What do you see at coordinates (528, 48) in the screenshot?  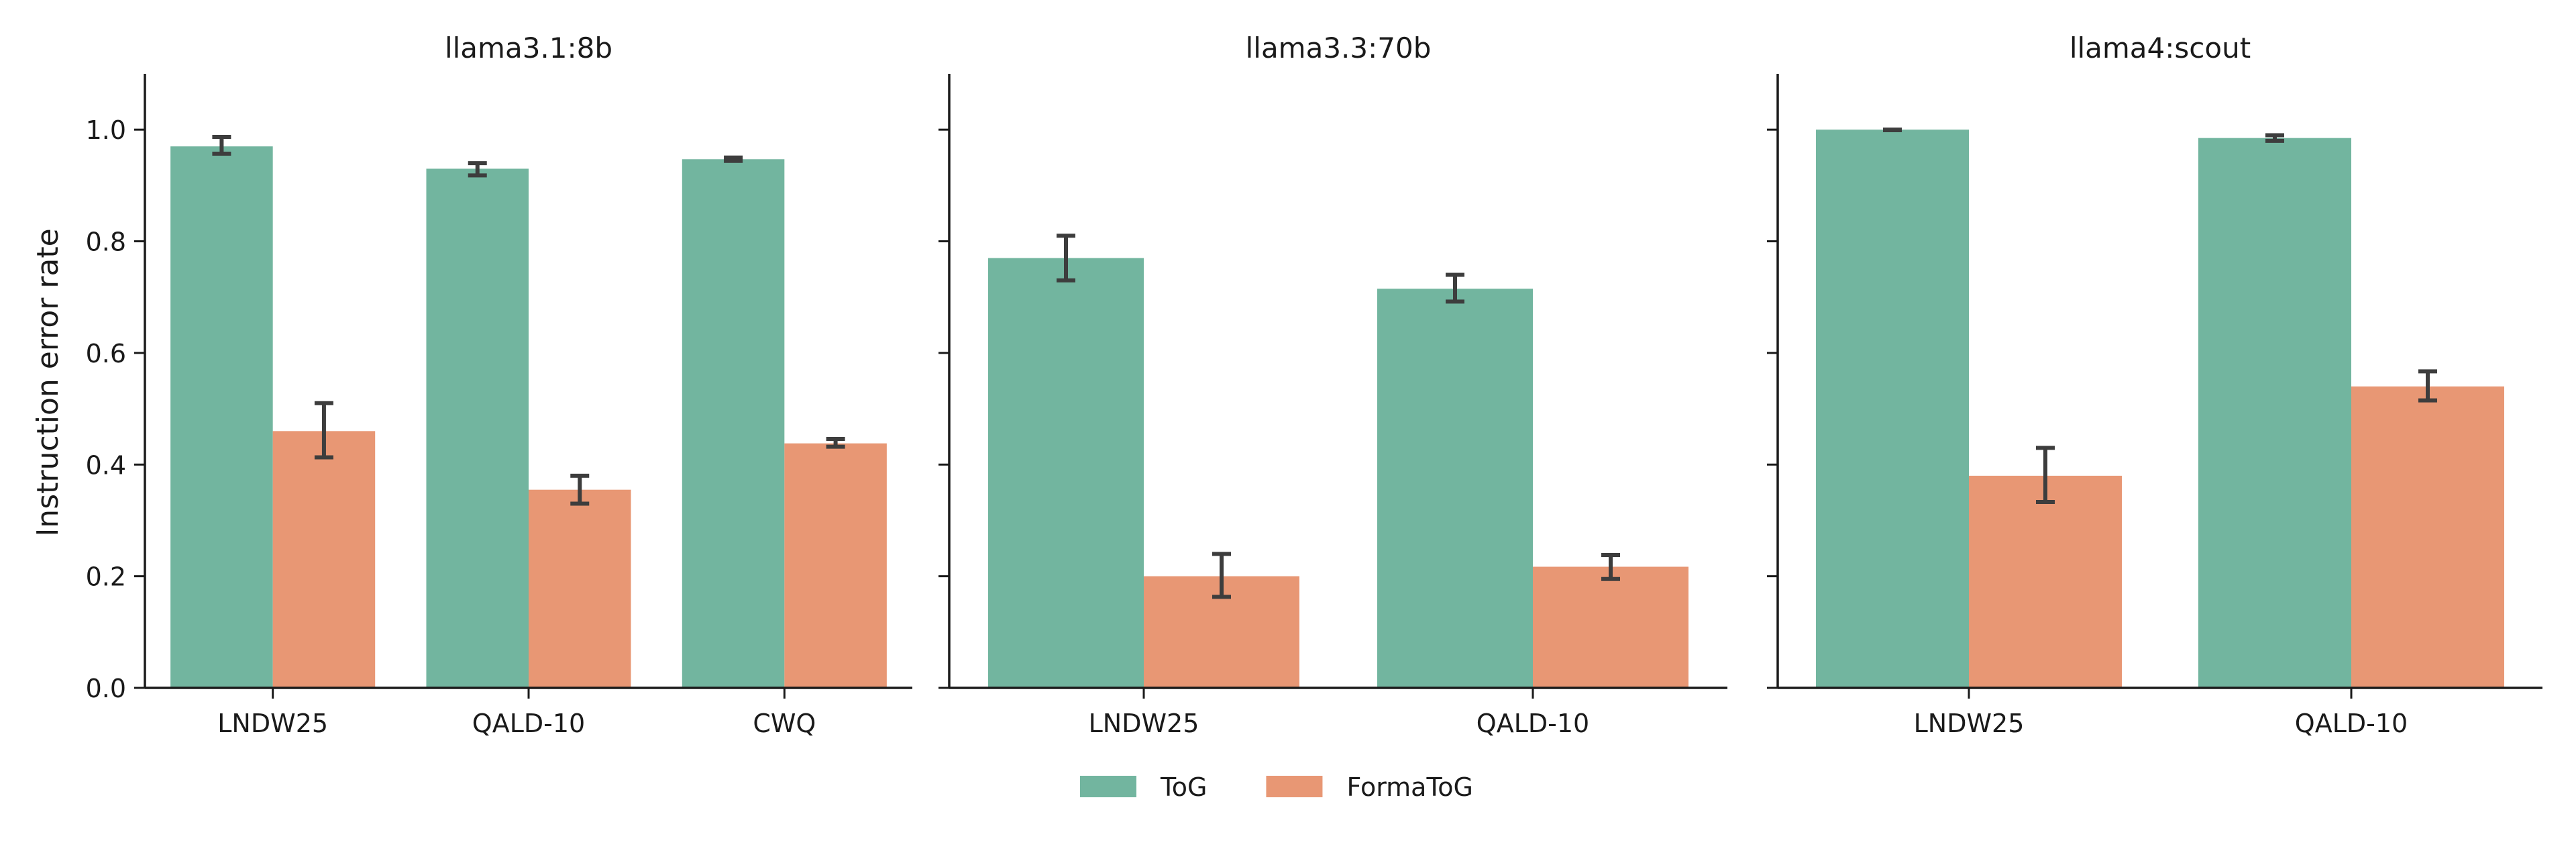 I see `panel-title: llama3.1:8b` at bounding box center [528, 48].